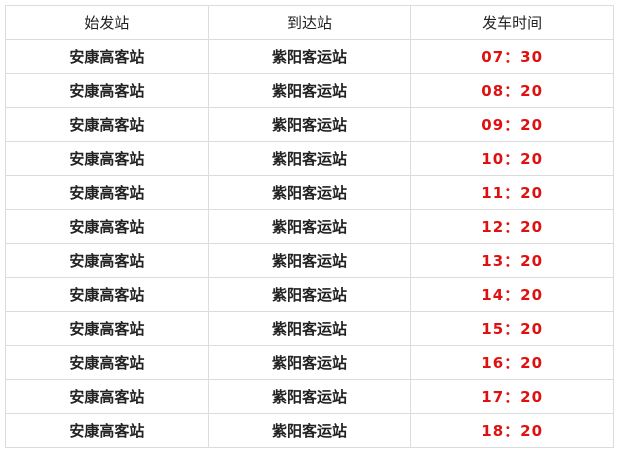 Image resolution: width=623 pixels, height=459 pixels. Describe the element at coordinates (512, 396) in the screenshot. I see `departure-time-cell: 17：20` at that location.